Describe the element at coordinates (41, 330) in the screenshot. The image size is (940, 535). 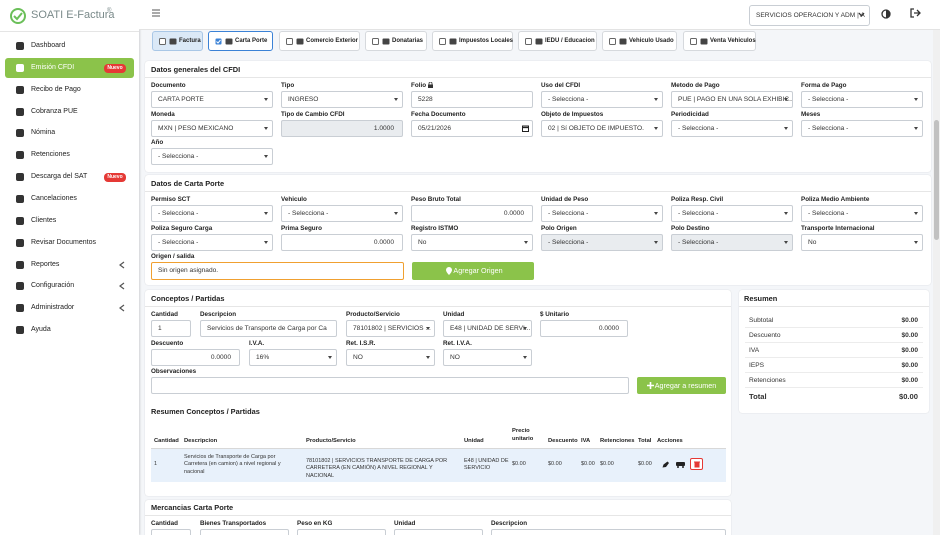
I see `menu-item: Ayuda` at that location.